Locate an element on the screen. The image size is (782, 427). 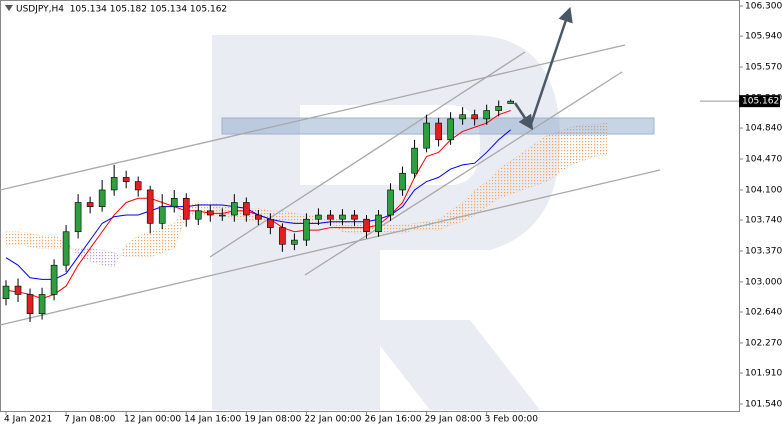
y-tick-label: 103.740 is located at coordinates (763, 221).